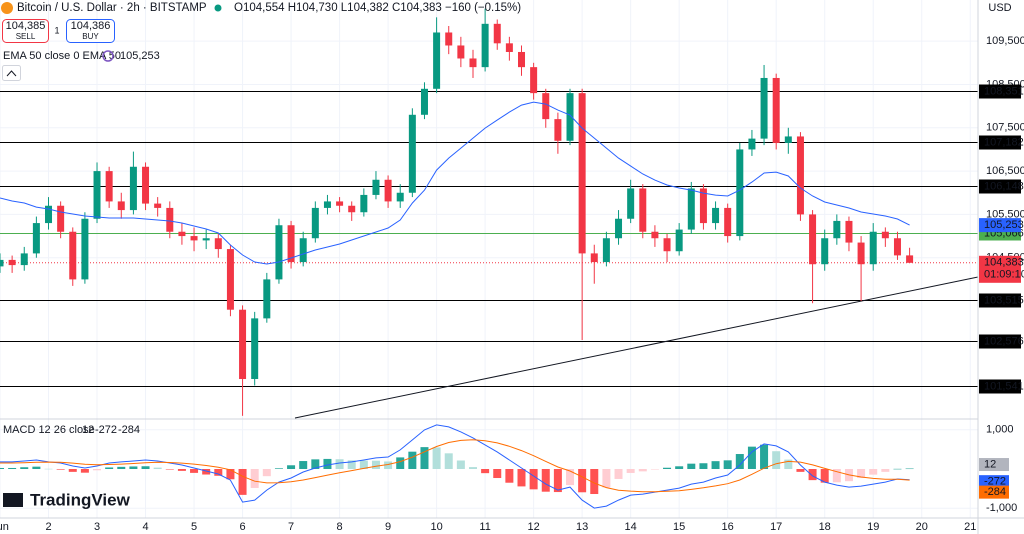  What do you see at coordinates (91, 26) in the screenshot?
I see `buy-price: 104,386` at bounding box center [91, 26].